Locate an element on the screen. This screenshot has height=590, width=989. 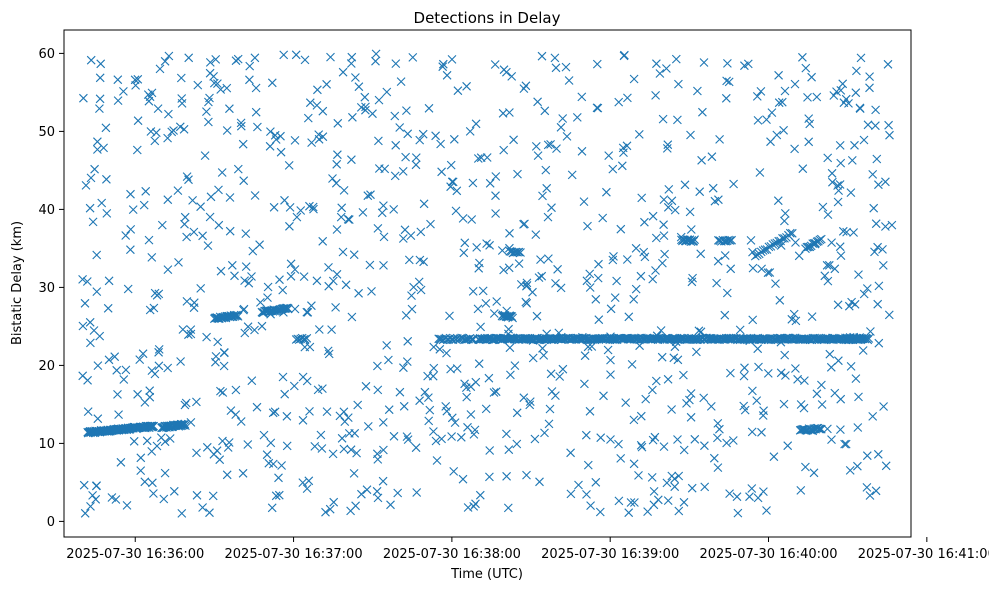
x-tick-label: 2025-07-30 16:39:00 is located at coordinates (610, 554).